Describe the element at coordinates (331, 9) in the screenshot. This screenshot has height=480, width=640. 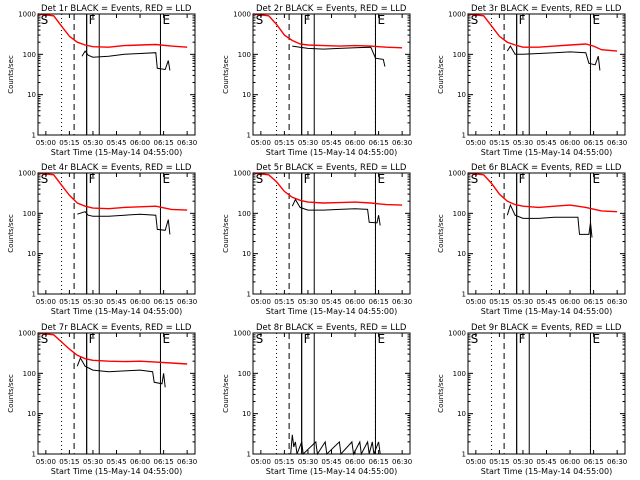
I see `panel-title: Det 2r BLACK = Events, RED = LLD` at that location.